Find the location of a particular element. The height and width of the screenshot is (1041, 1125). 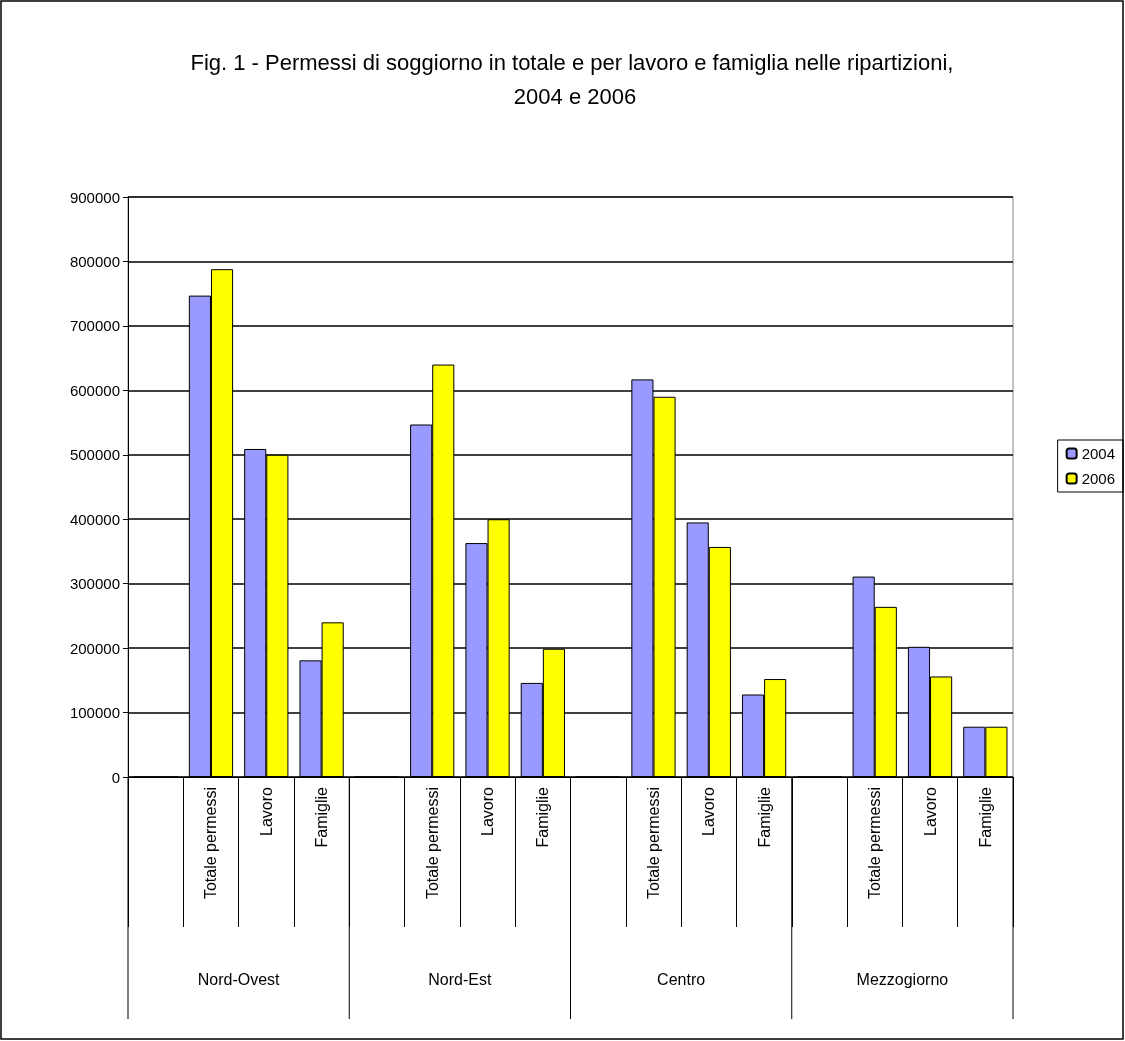

text: Mezzogiorno is located at coordinates (902, 979).